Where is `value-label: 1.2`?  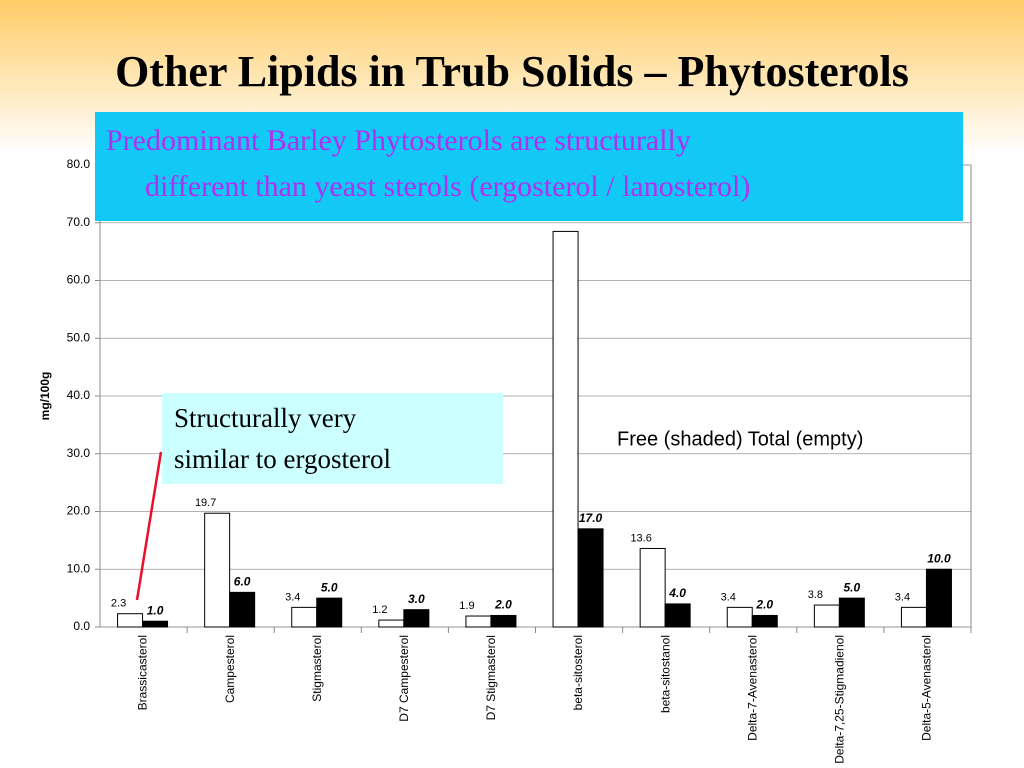 value-label: 1.2 is located at coordinates (379, 610).